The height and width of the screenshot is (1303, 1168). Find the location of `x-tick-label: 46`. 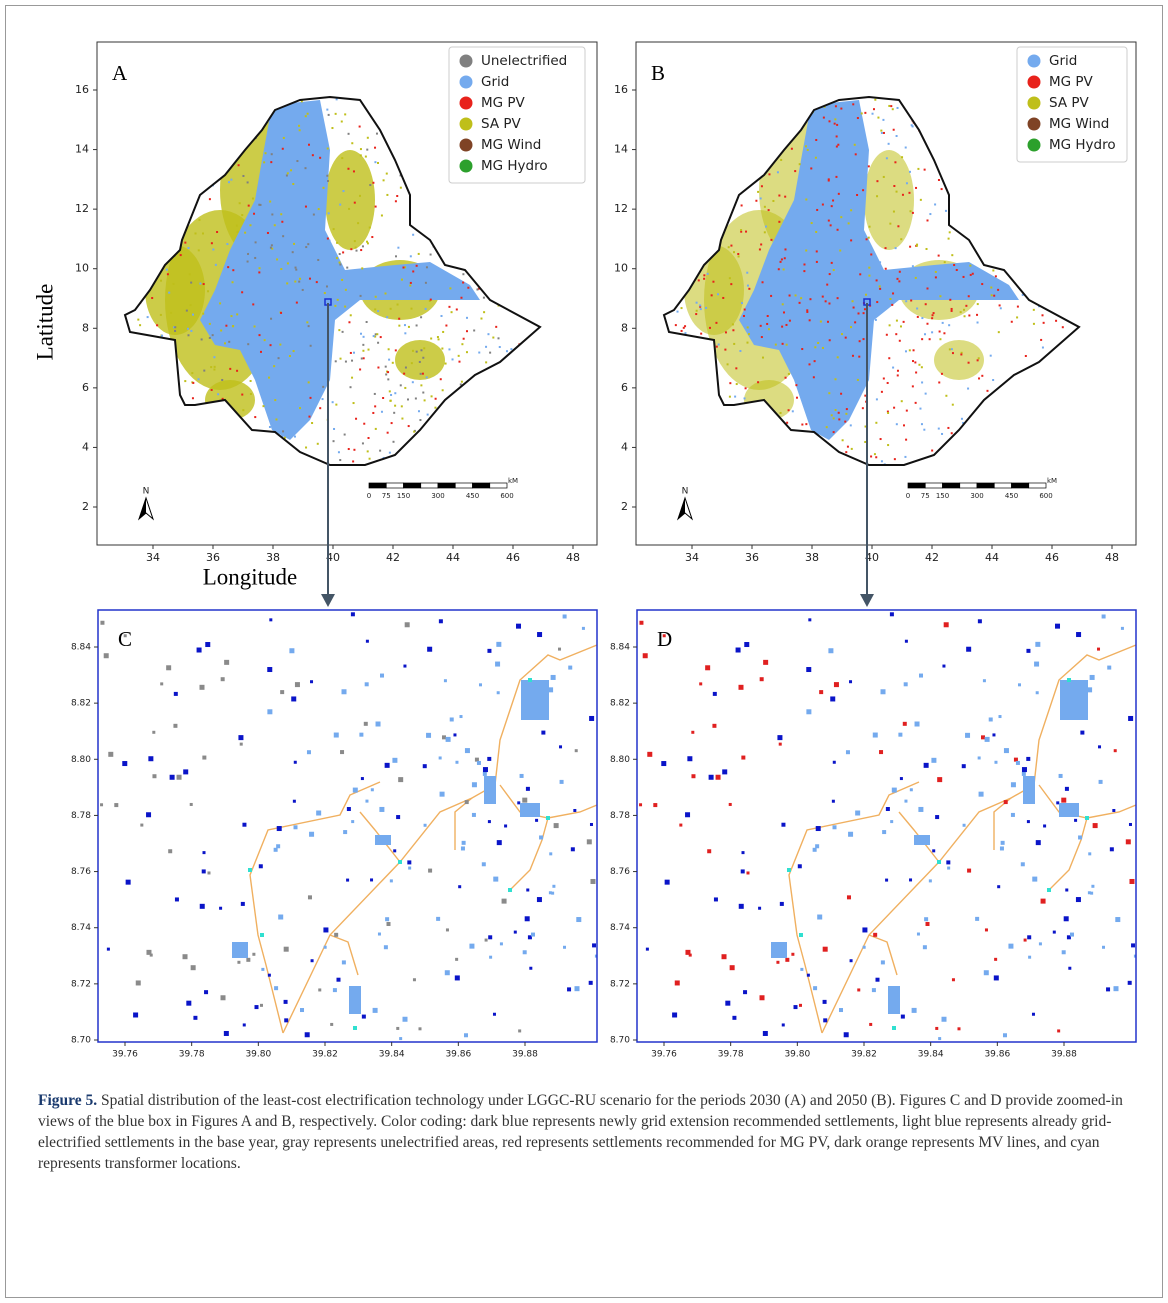

x-tick-label: 46 is located at coordinates (513, 557).